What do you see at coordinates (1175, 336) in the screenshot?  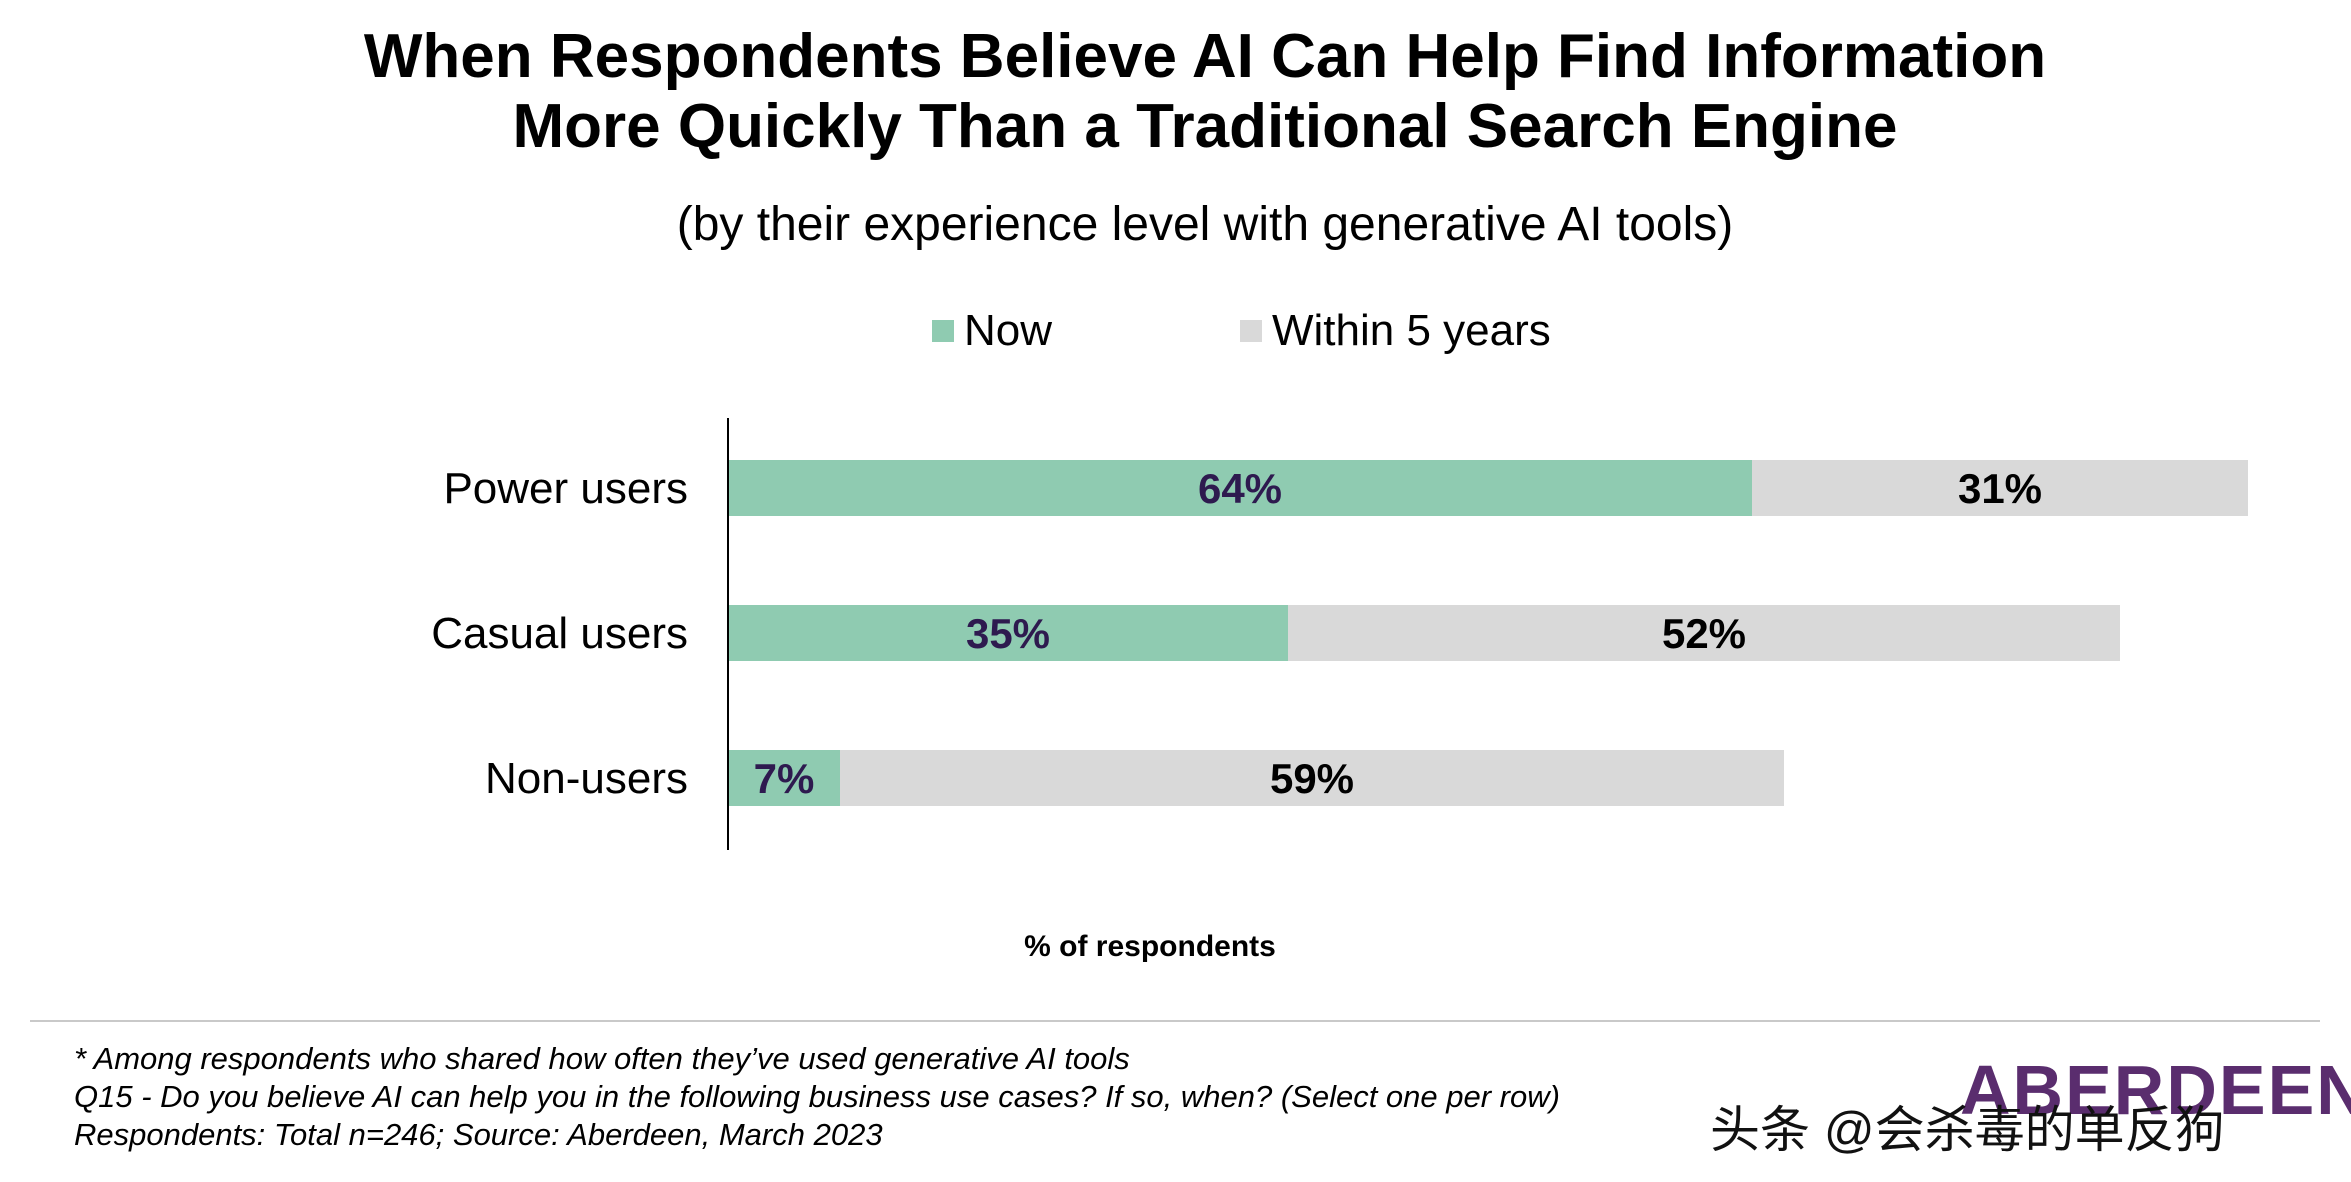 I see `legend: Now Within 5 years` at bounding box center [1175, 336].